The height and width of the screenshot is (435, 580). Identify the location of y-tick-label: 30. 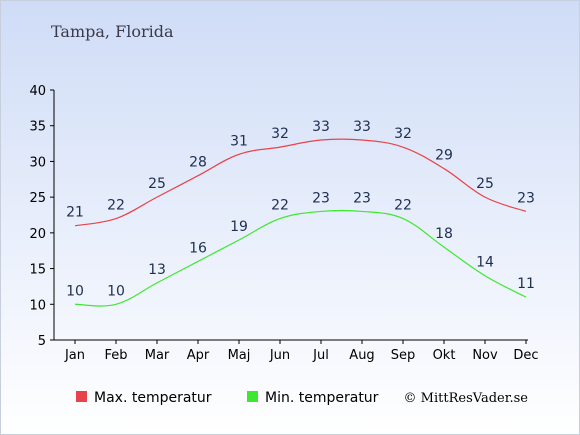
(37, 162).